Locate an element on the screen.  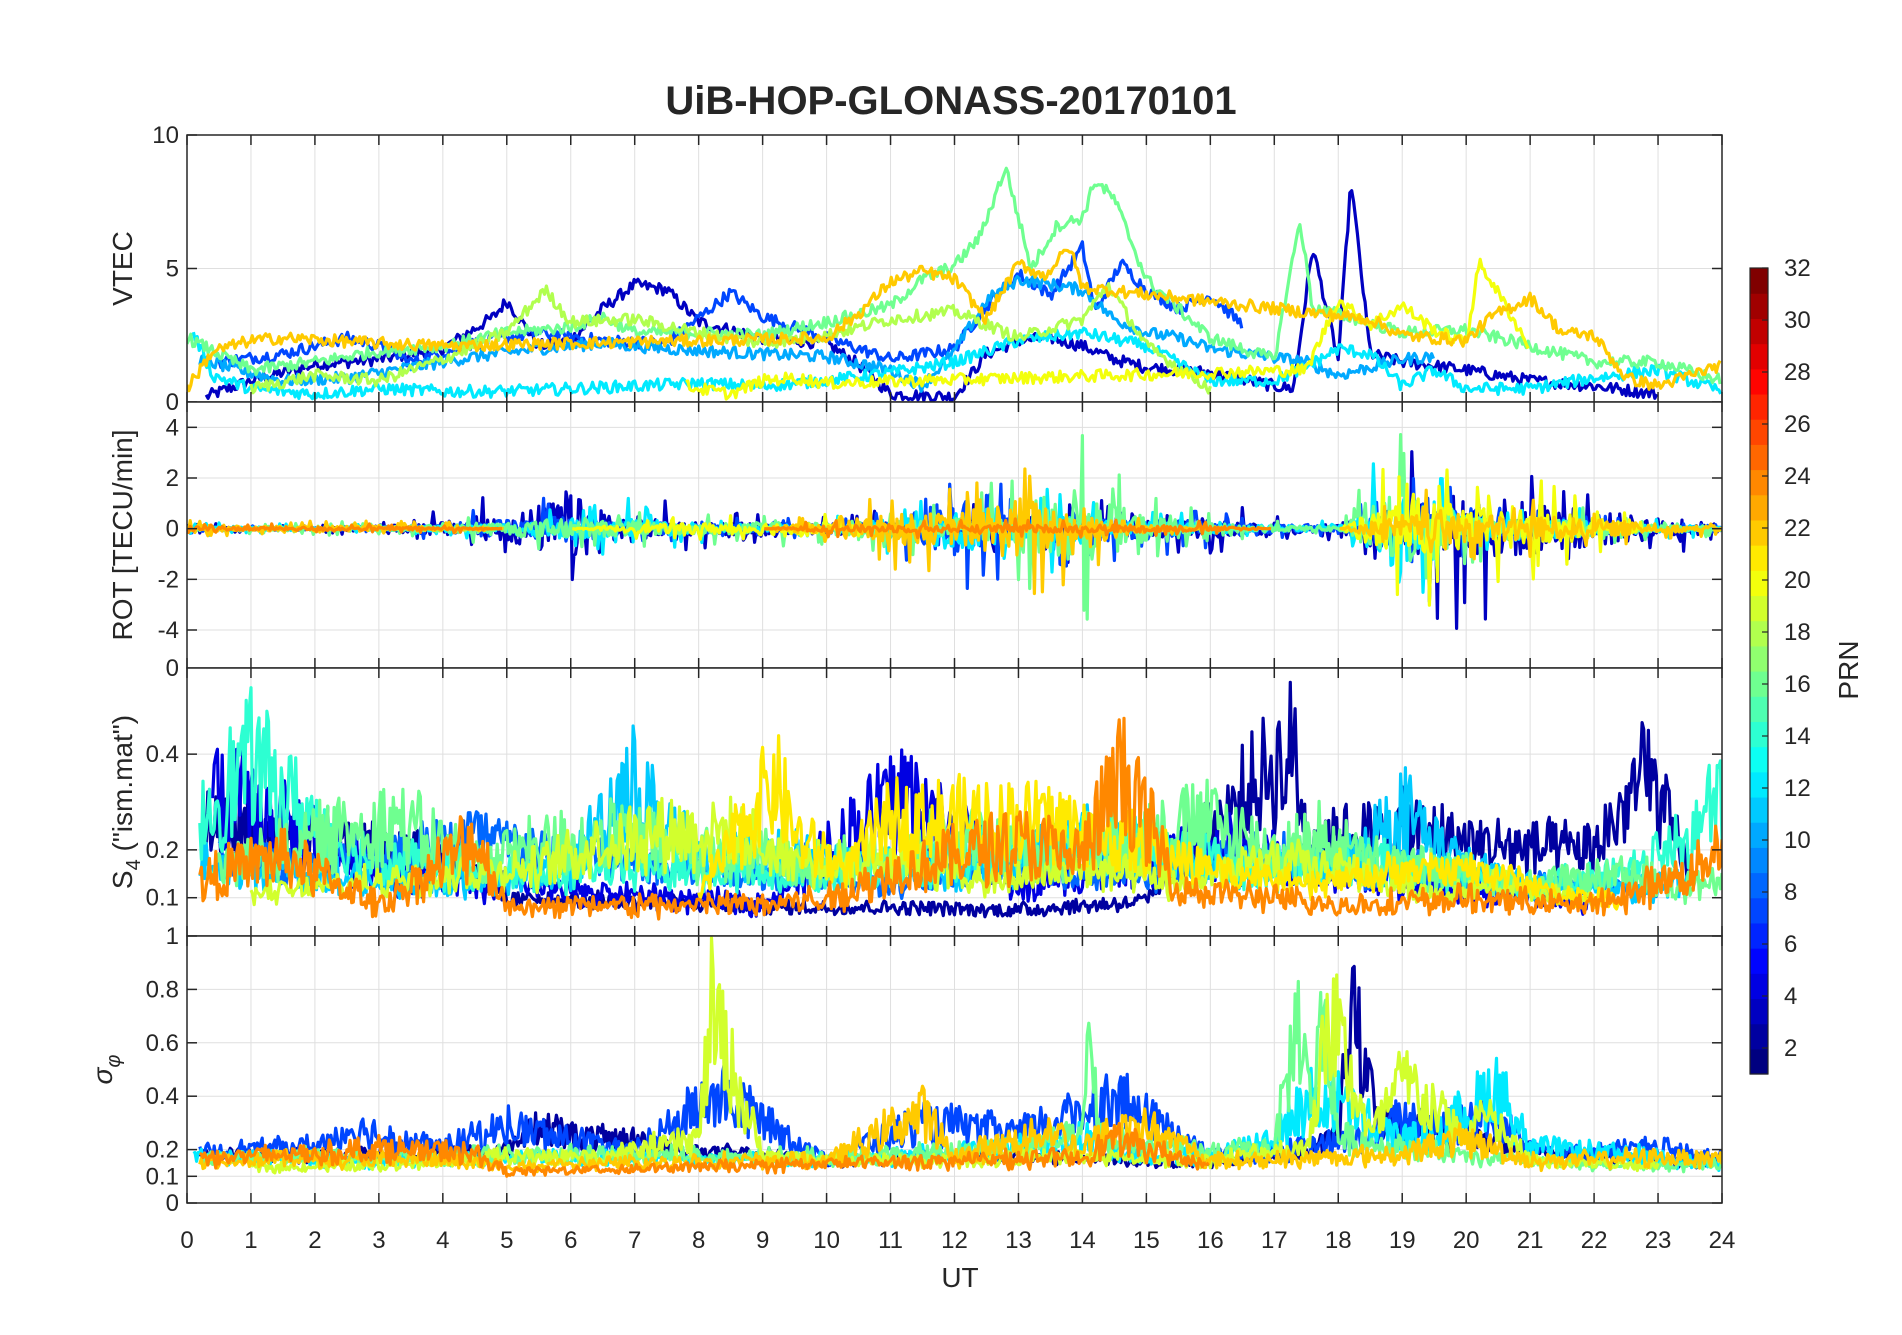
colorbar-tick-label: 24 is located at coordinates (1797, 476).